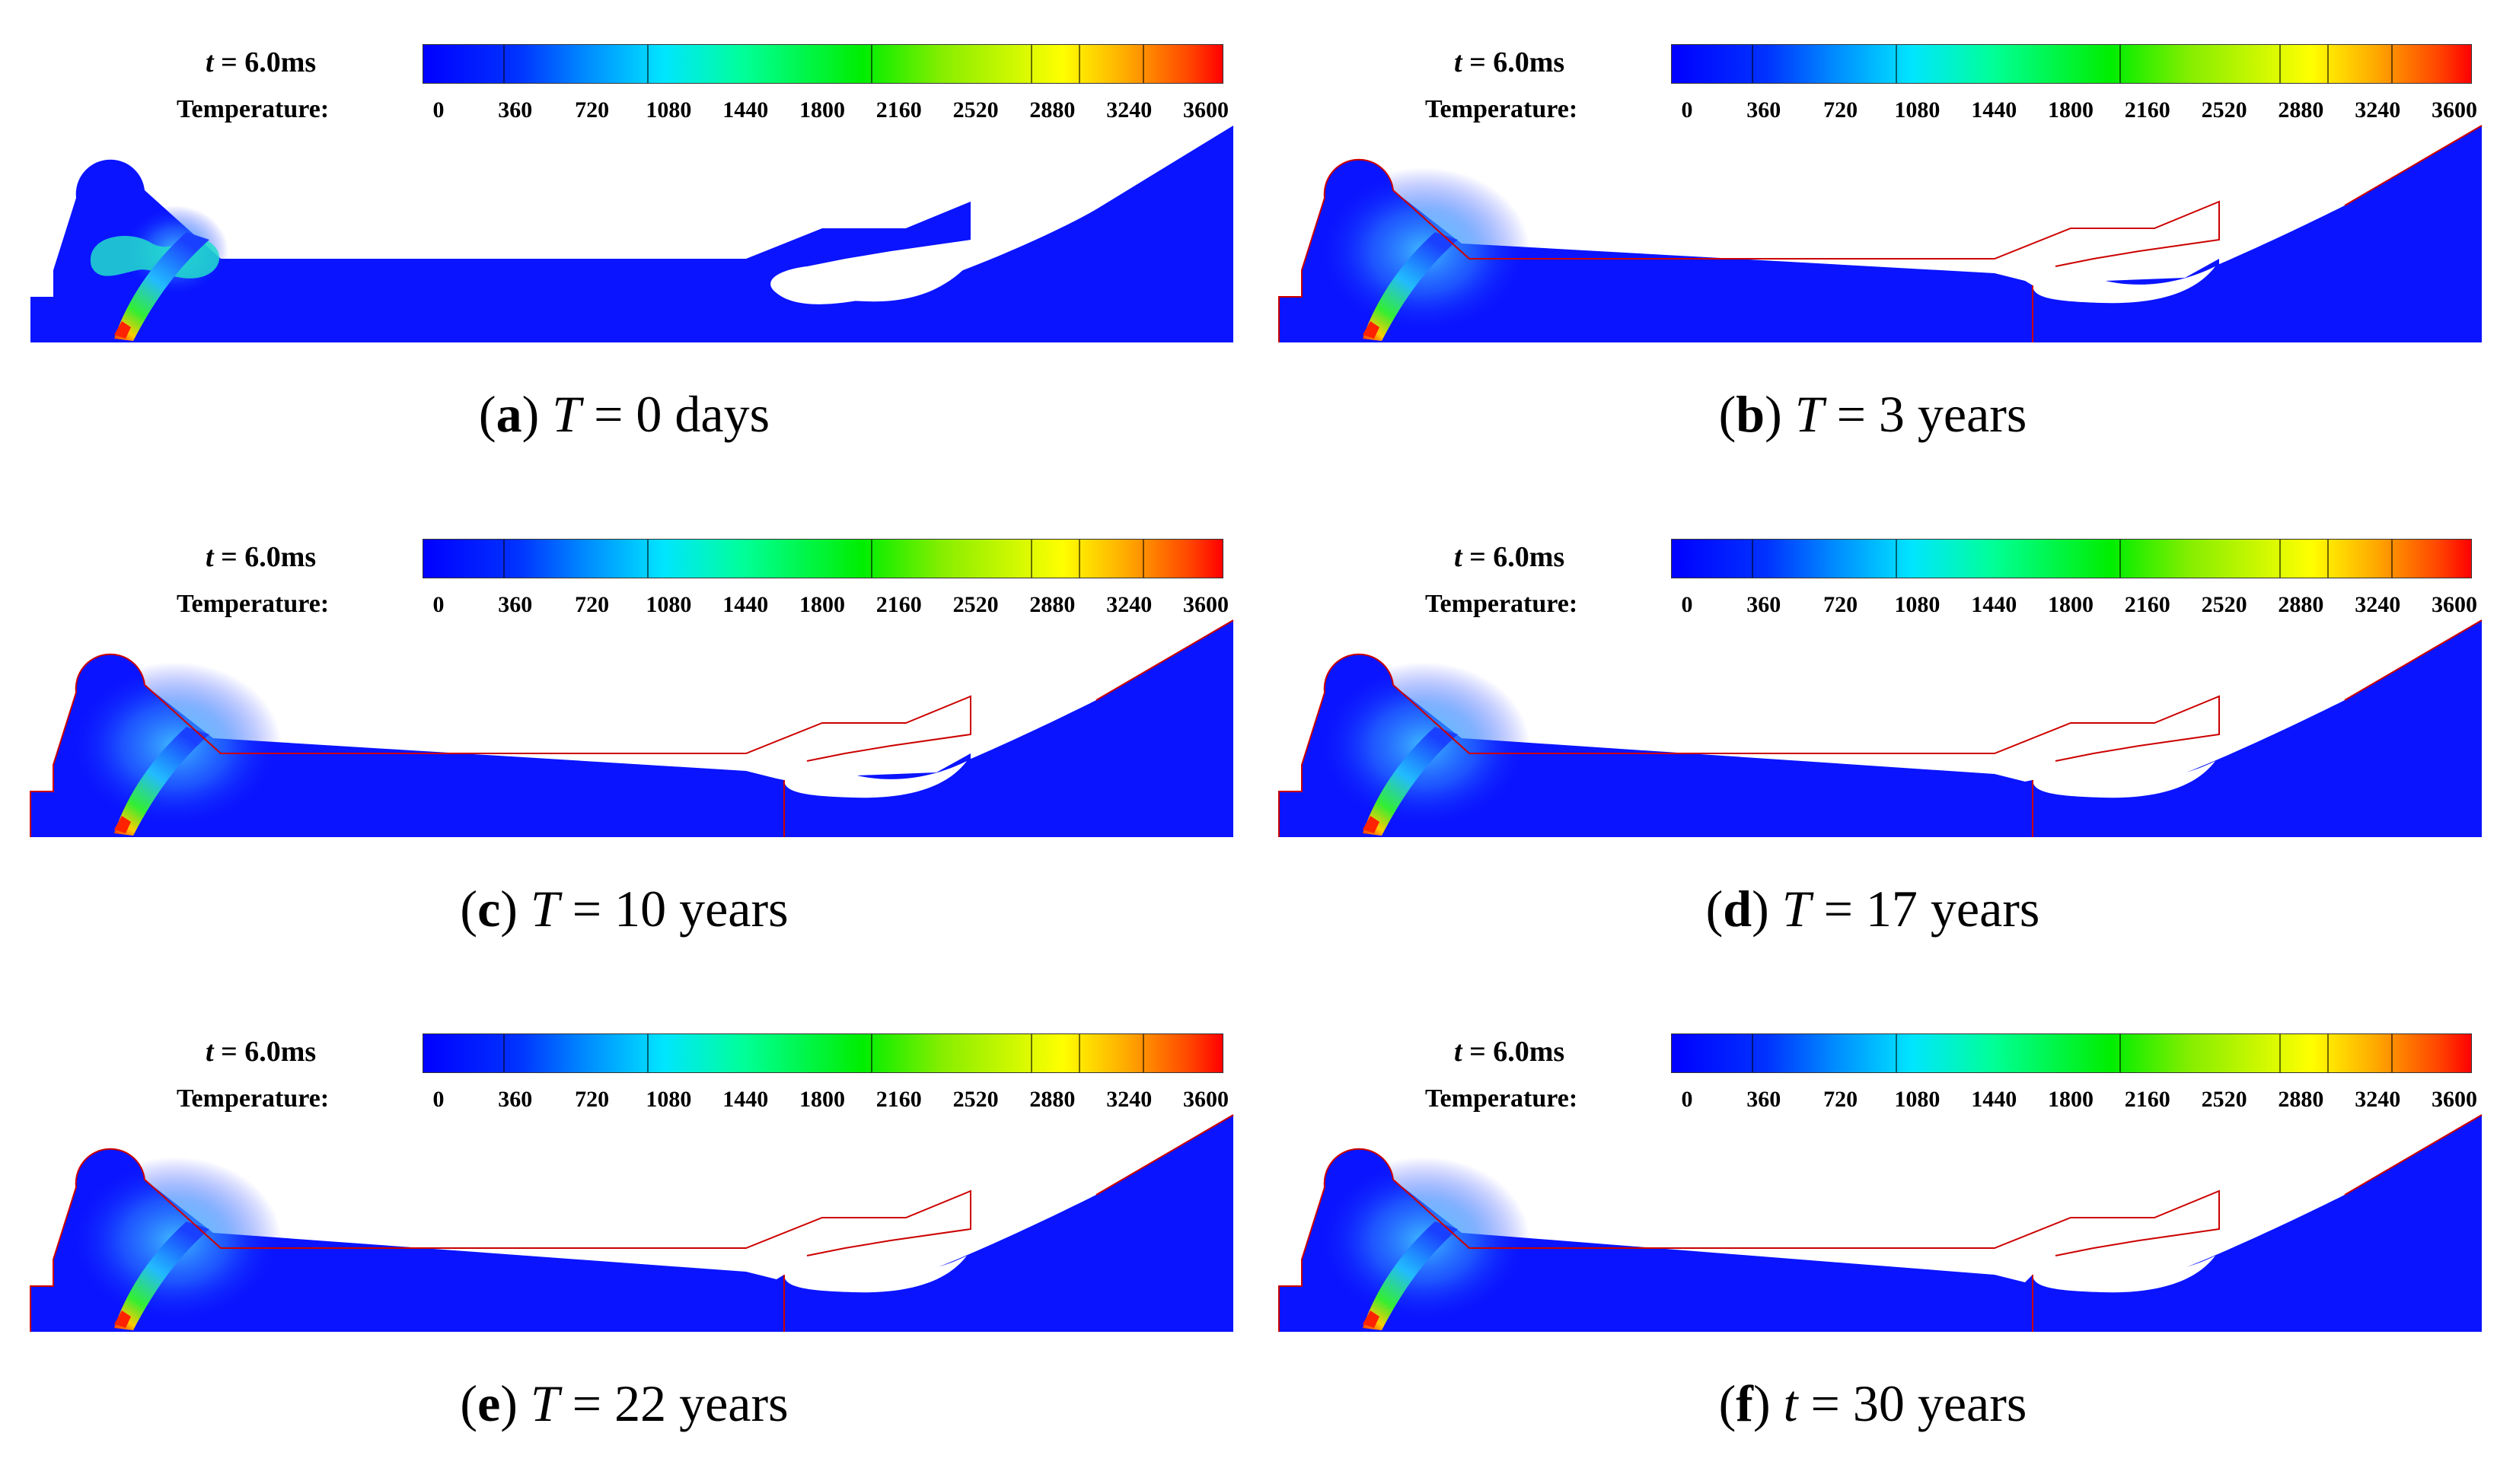 The width and height of the screenshot is (2497, 1484). Describe the element at coordinates (1687, 604) in the screenshot. I see `colorbar-tick-label: 0` at that location.